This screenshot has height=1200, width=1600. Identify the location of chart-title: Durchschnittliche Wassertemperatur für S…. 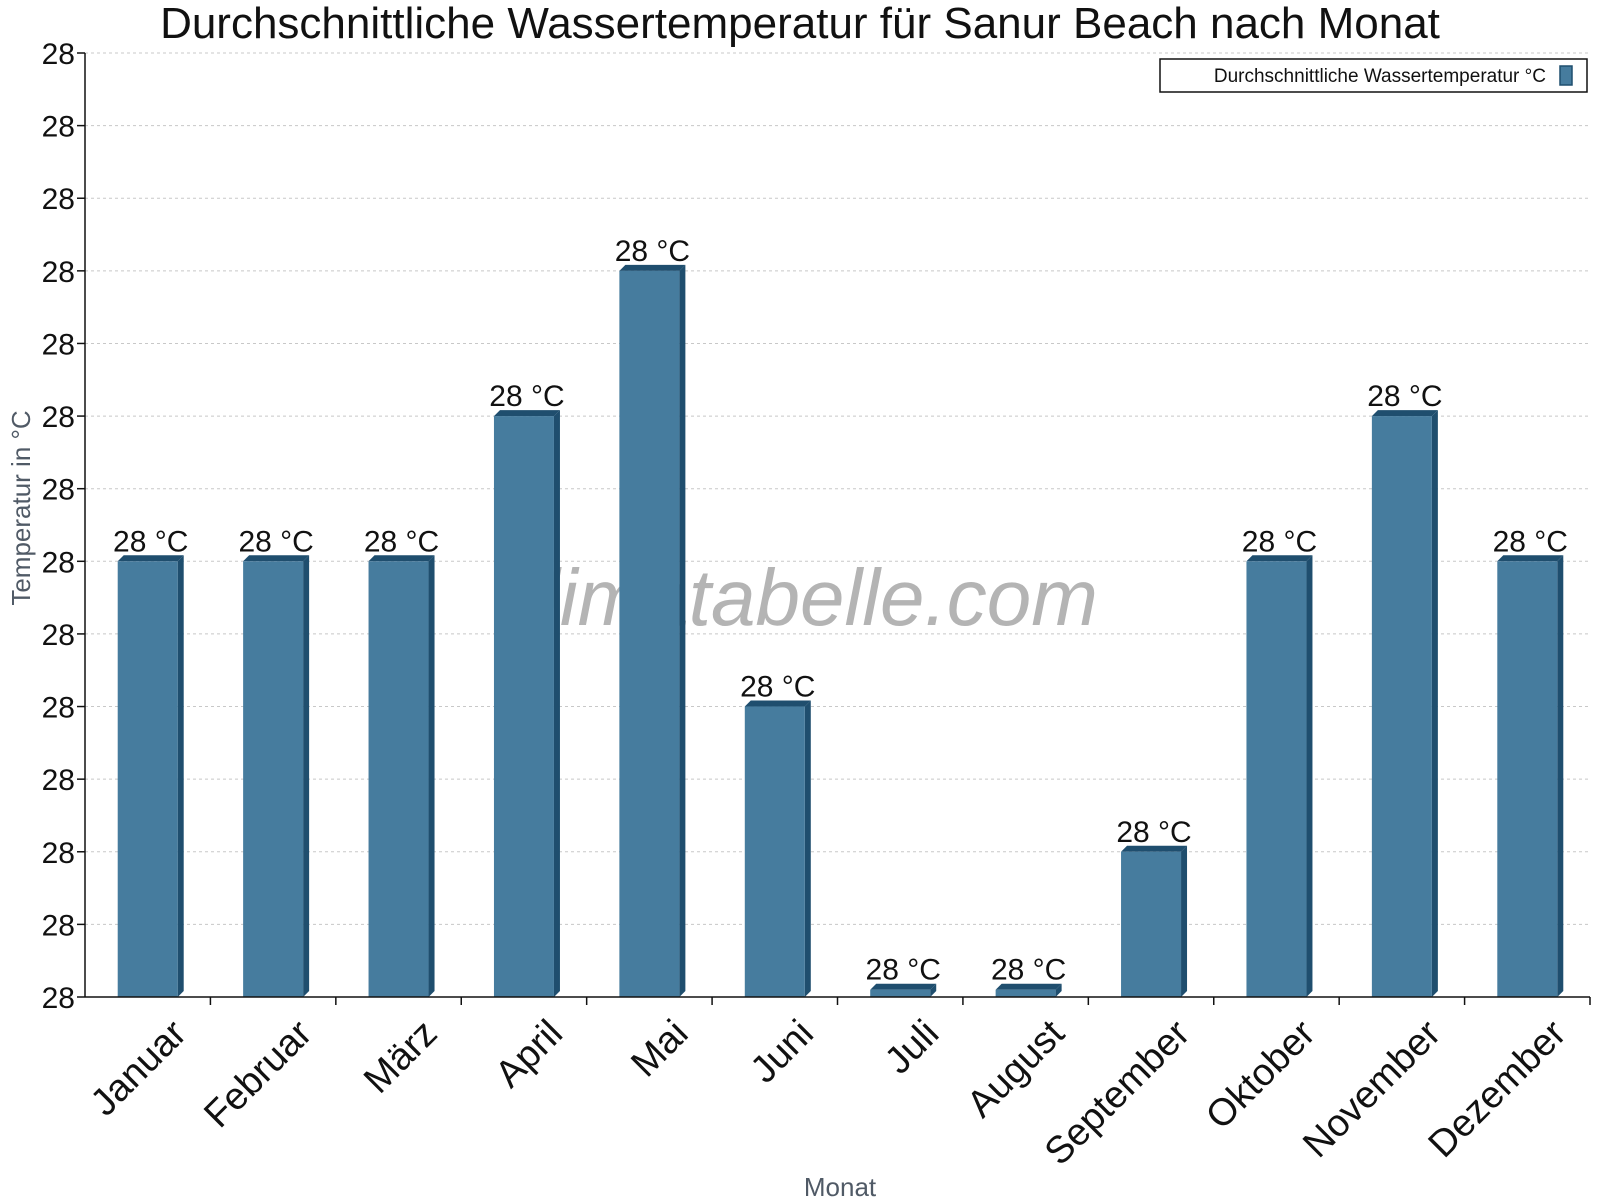
(800, 24).